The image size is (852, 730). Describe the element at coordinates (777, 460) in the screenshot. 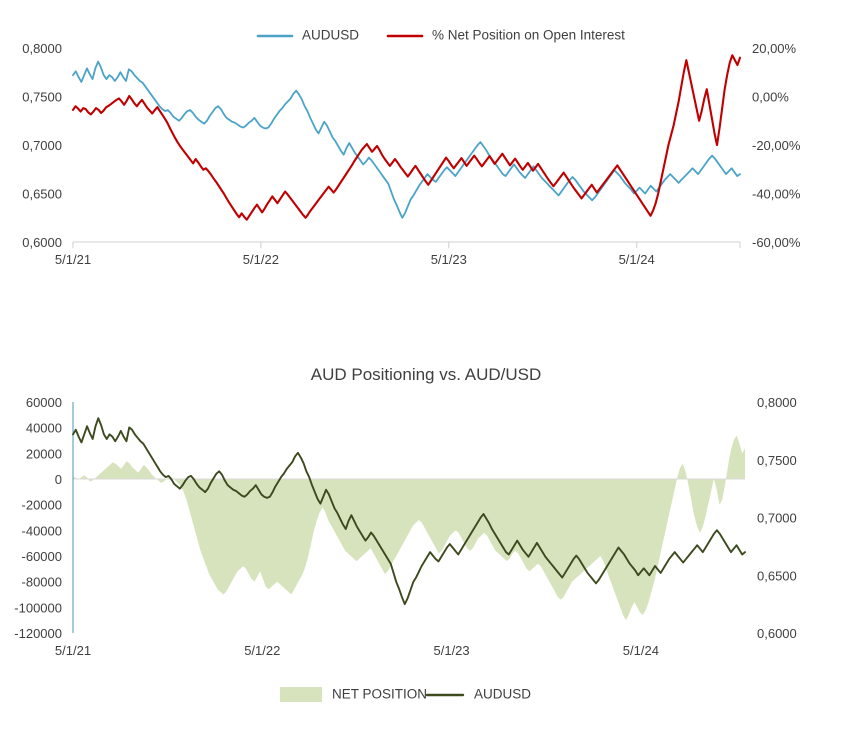

I see `bottom-right-axis-tick: 0,7500` at that location.